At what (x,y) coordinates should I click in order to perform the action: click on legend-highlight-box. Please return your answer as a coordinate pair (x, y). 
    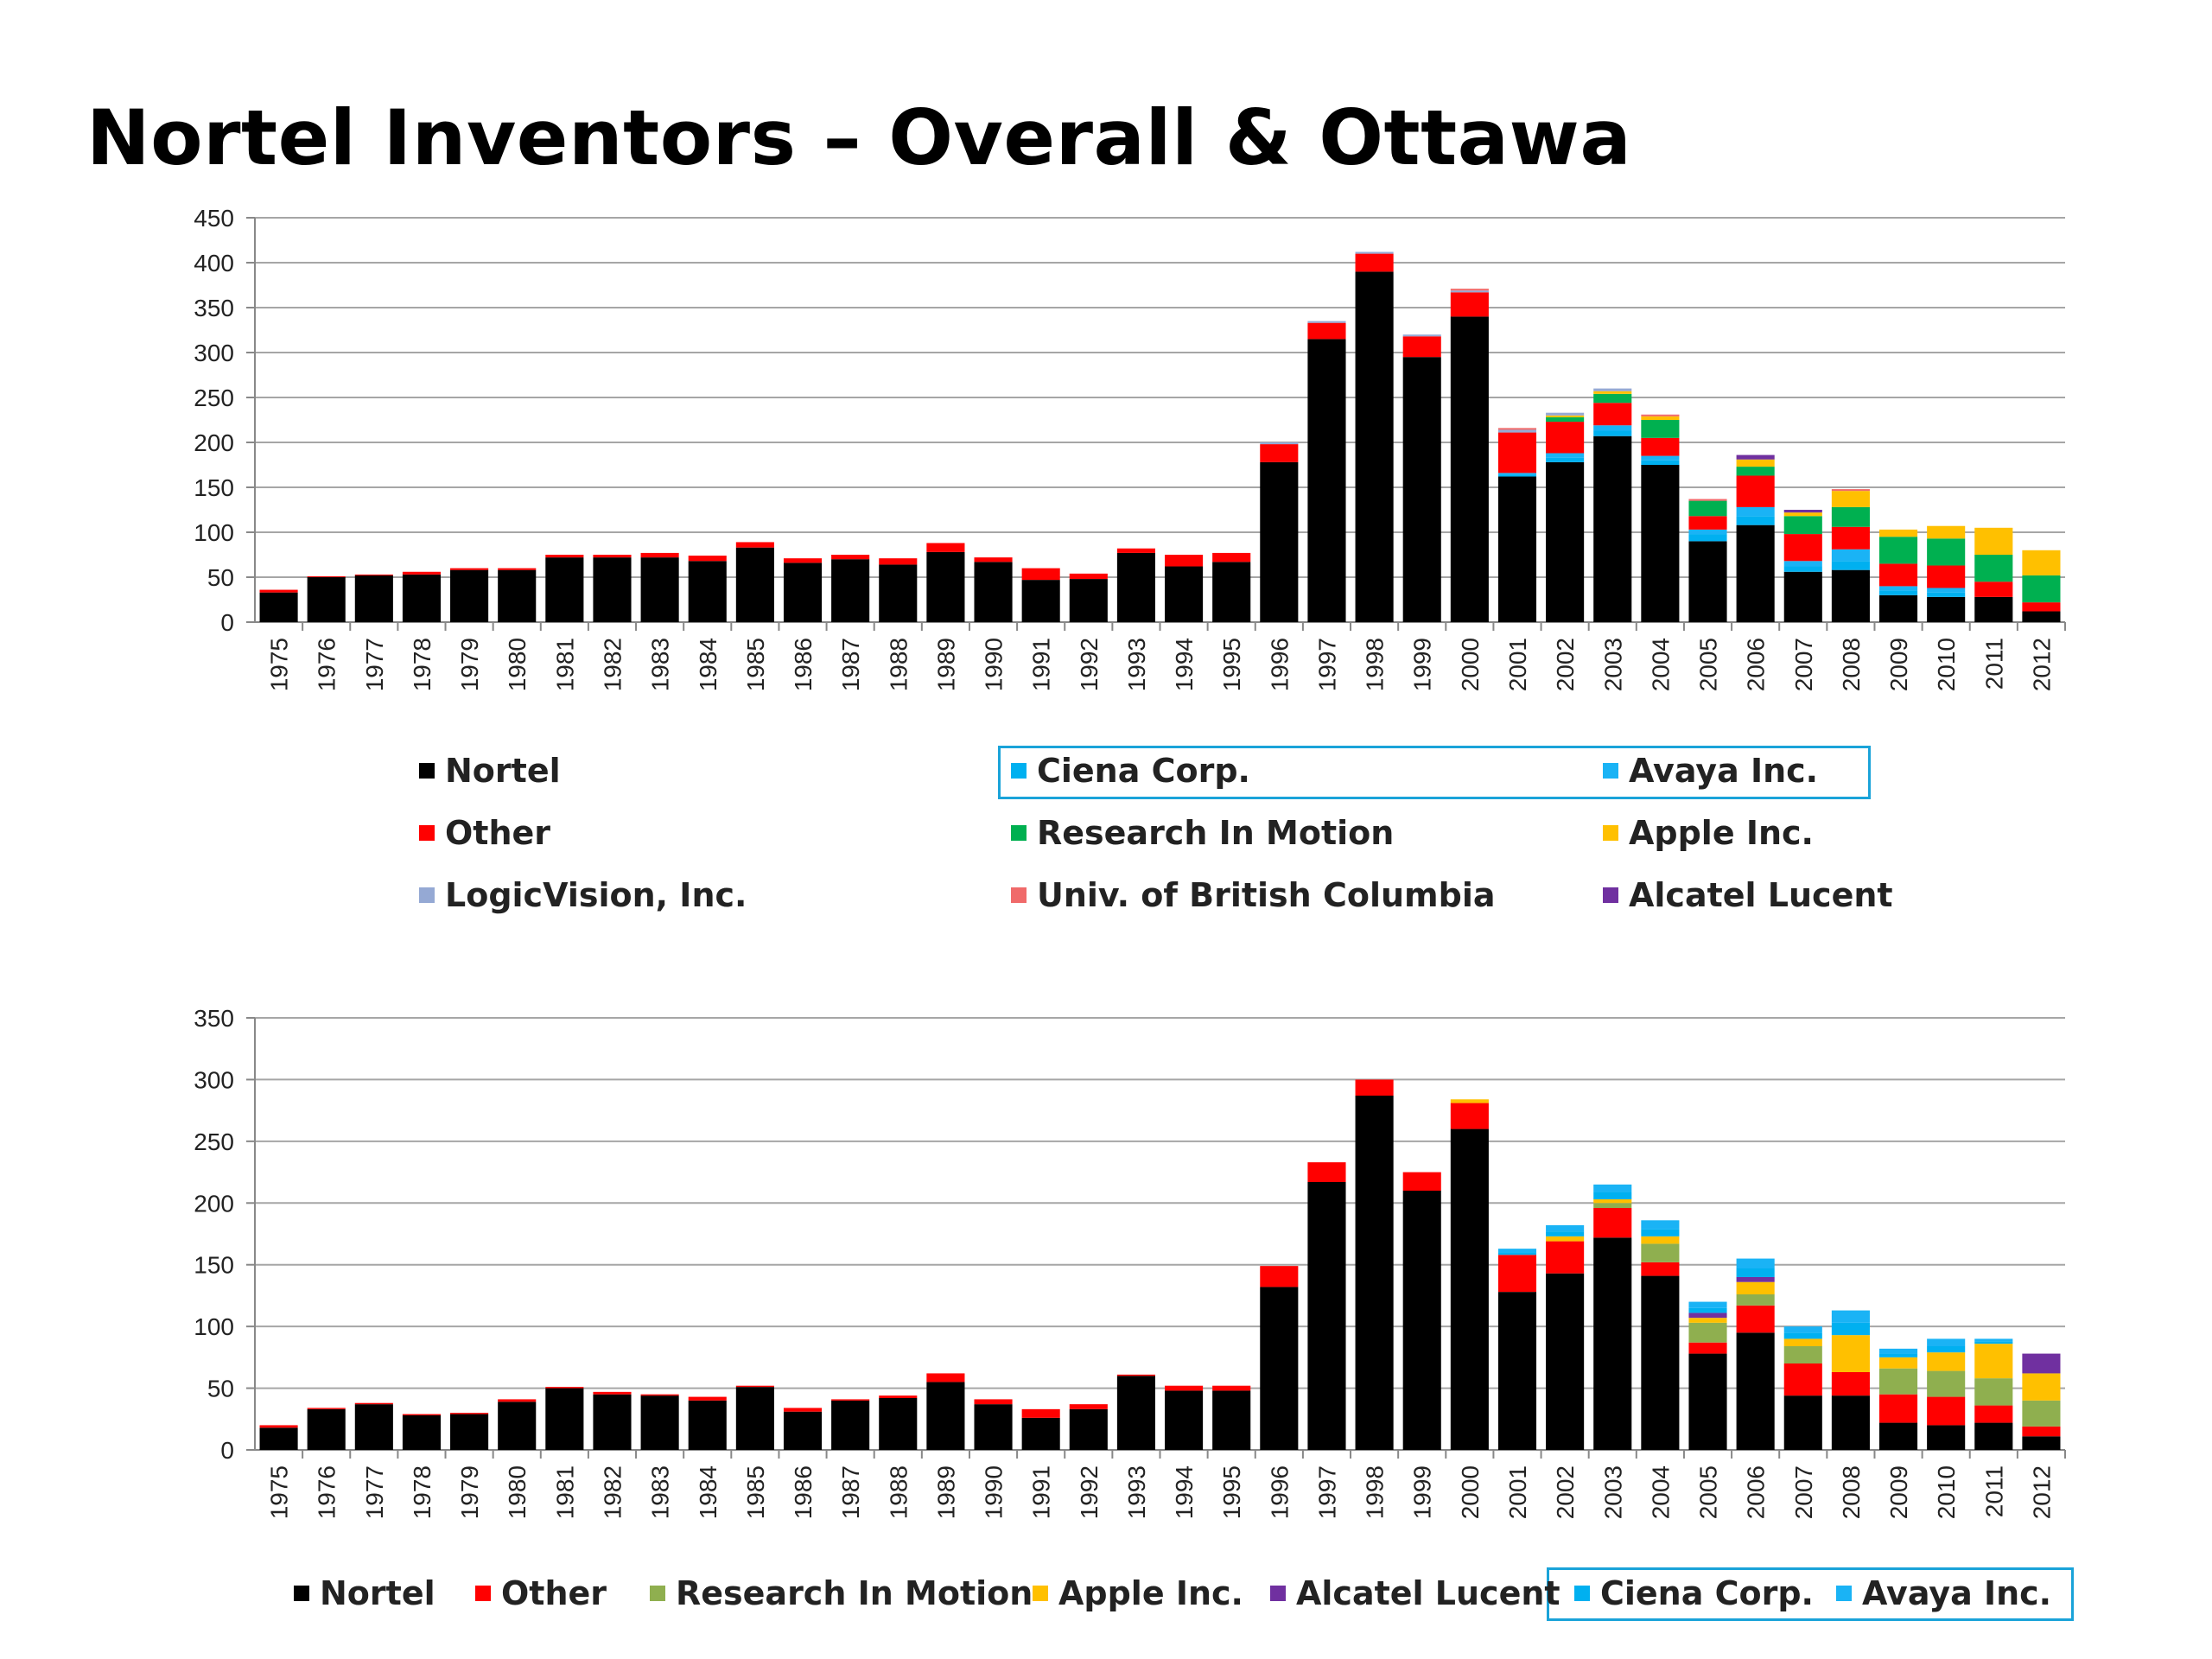
    Looking at the image, I should click on (1811, 1594).